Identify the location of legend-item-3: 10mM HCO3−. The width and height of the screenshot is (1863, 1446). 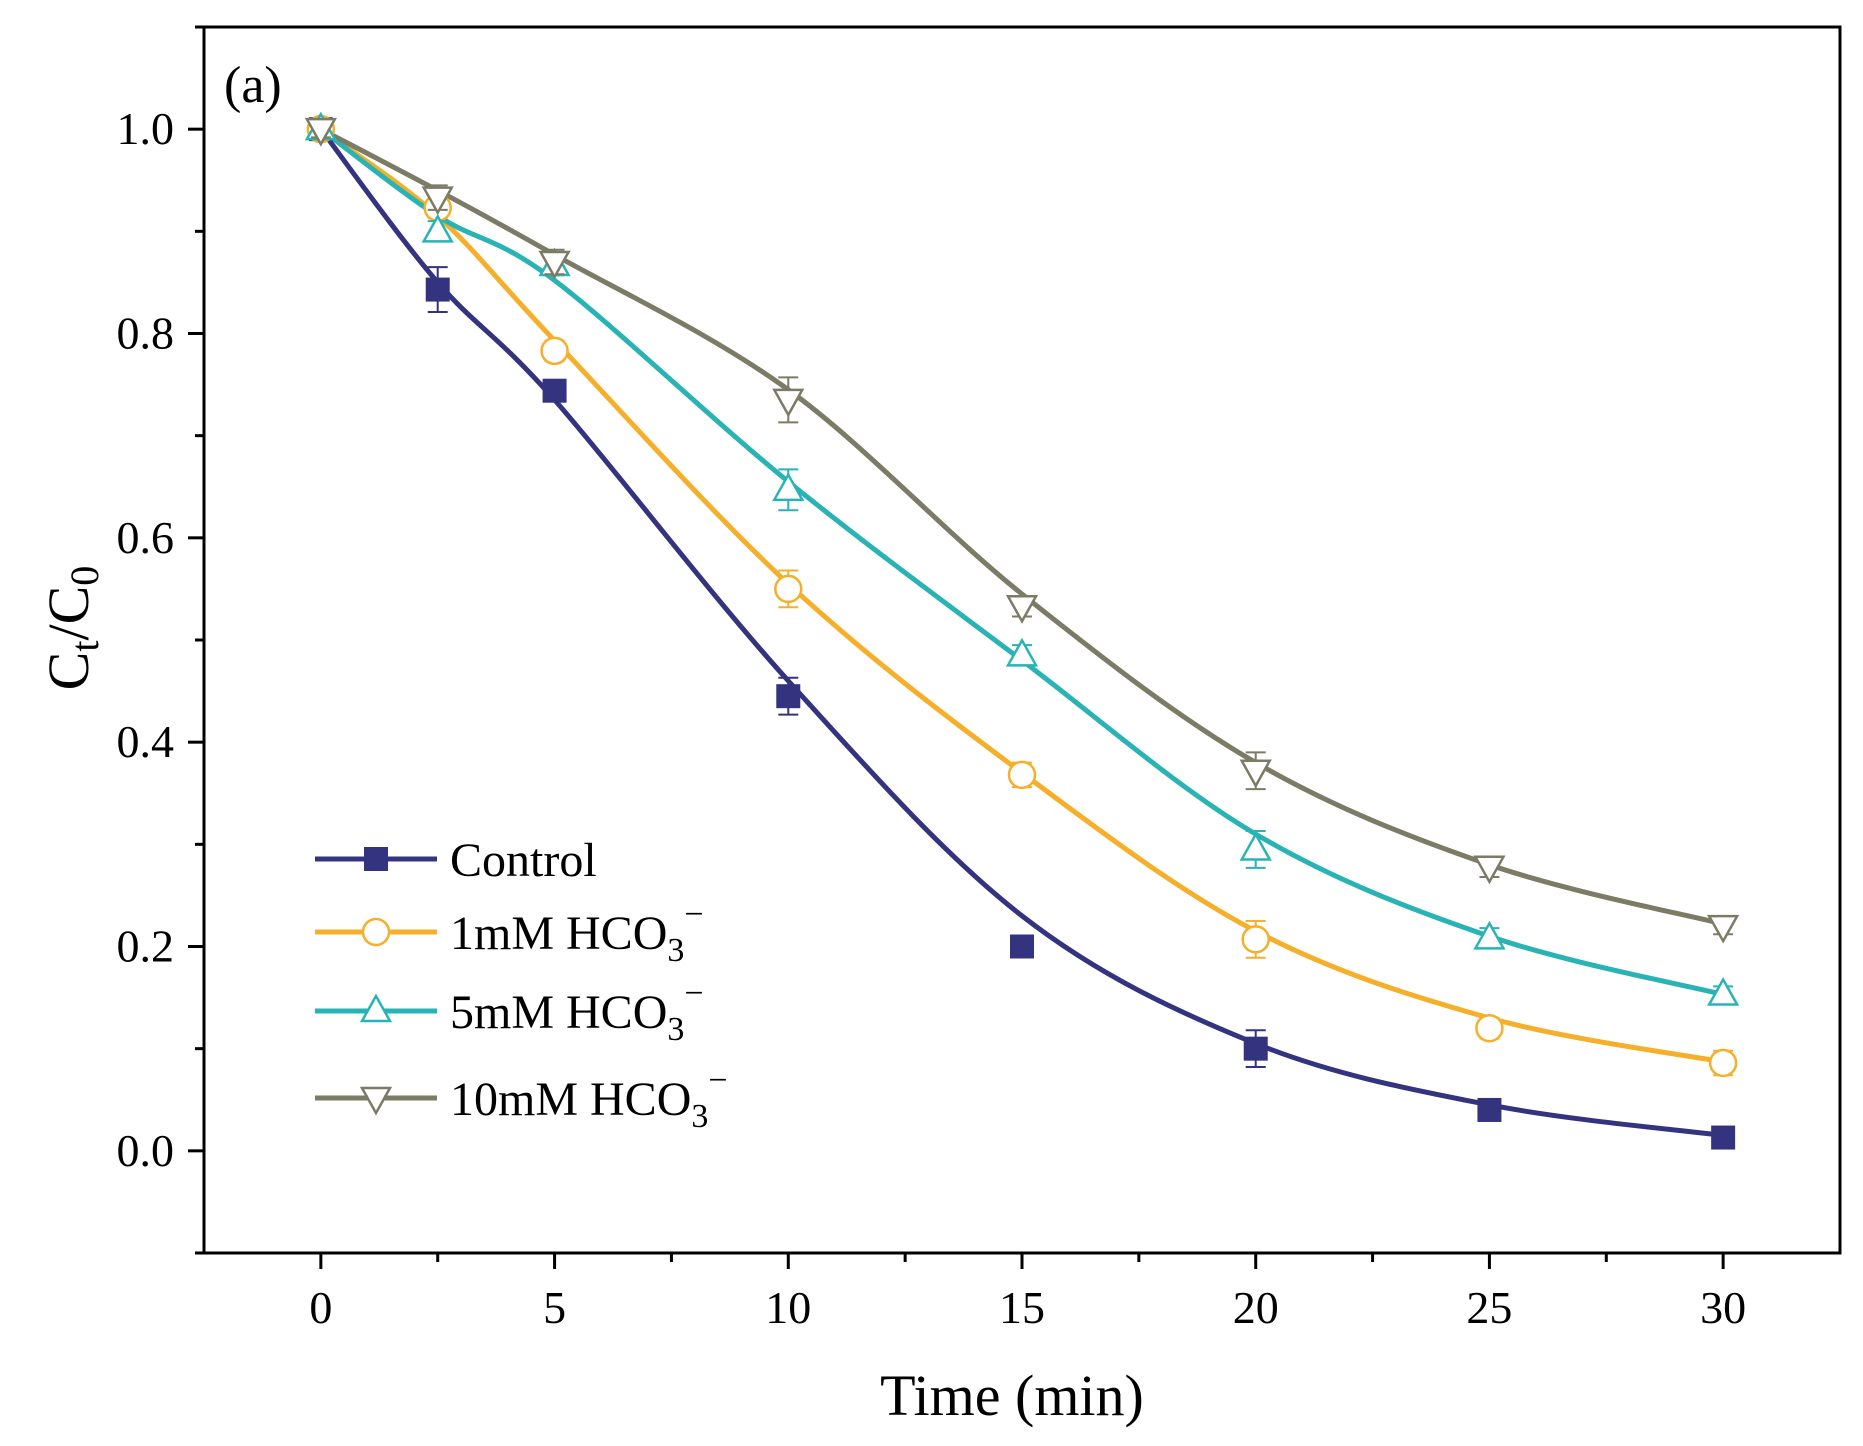
(521, 1098).